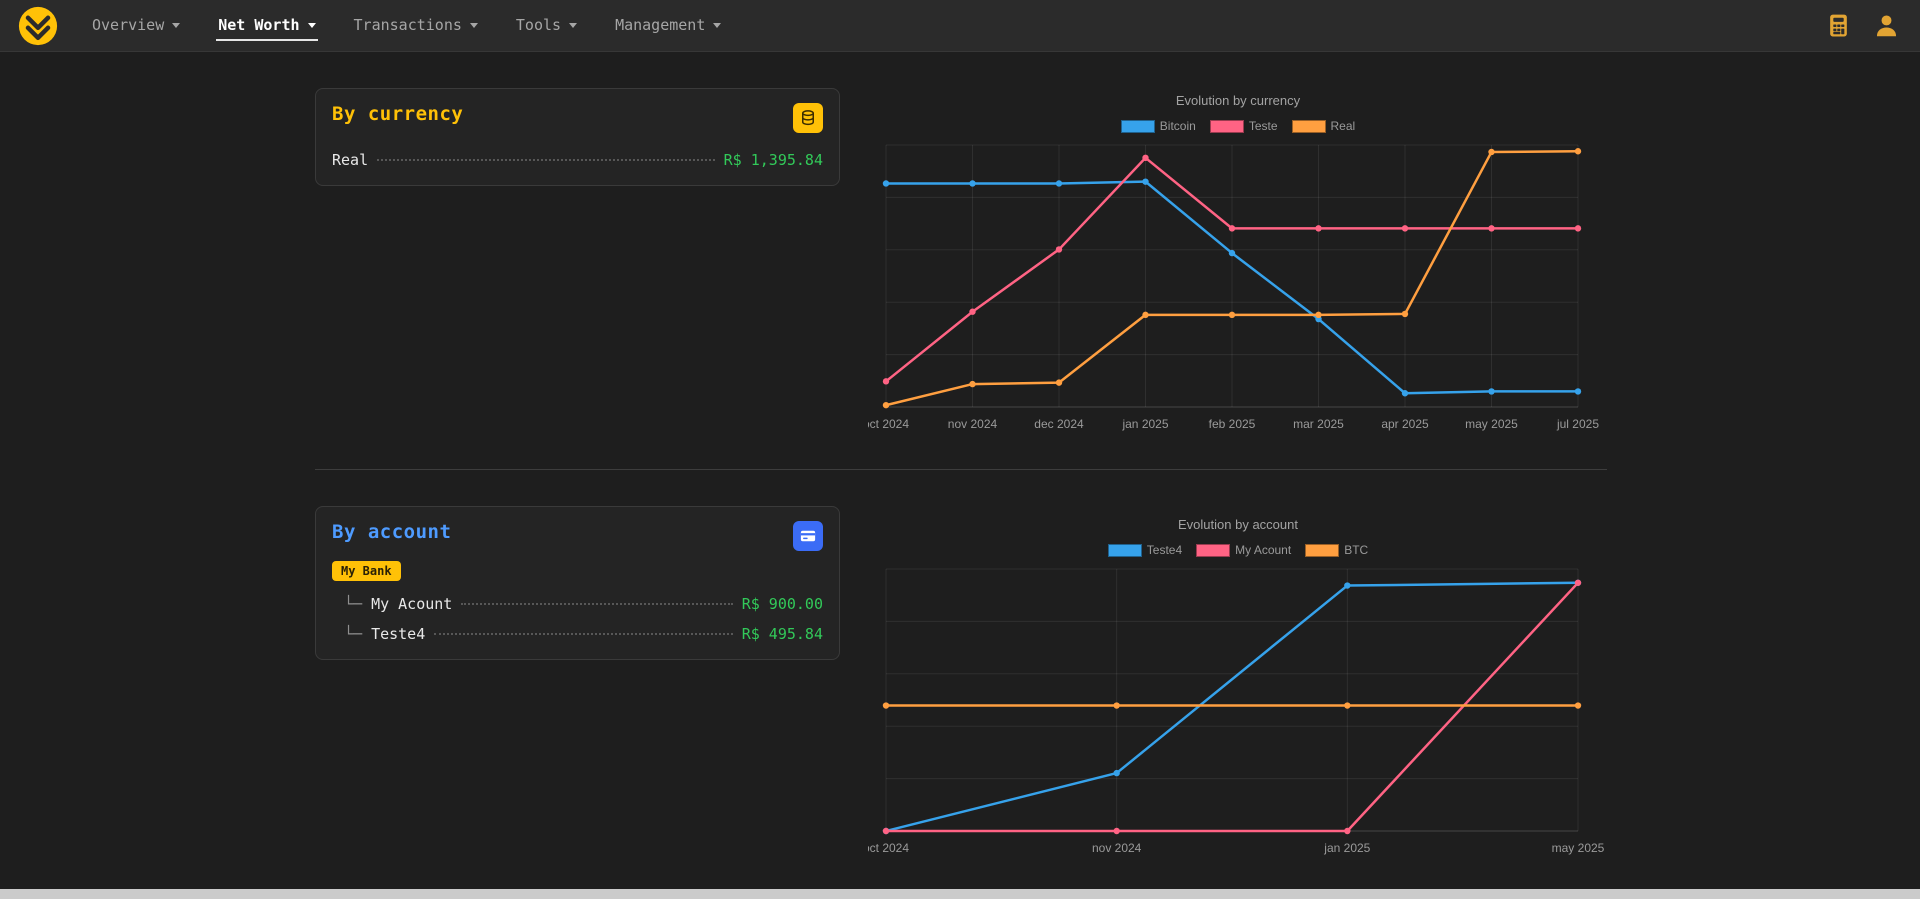 The width and height of the screenshot is (1920, 899). Describe the element at coordinates (412, 604) in the screenshot. I see `account-name: My Acount` at that location.